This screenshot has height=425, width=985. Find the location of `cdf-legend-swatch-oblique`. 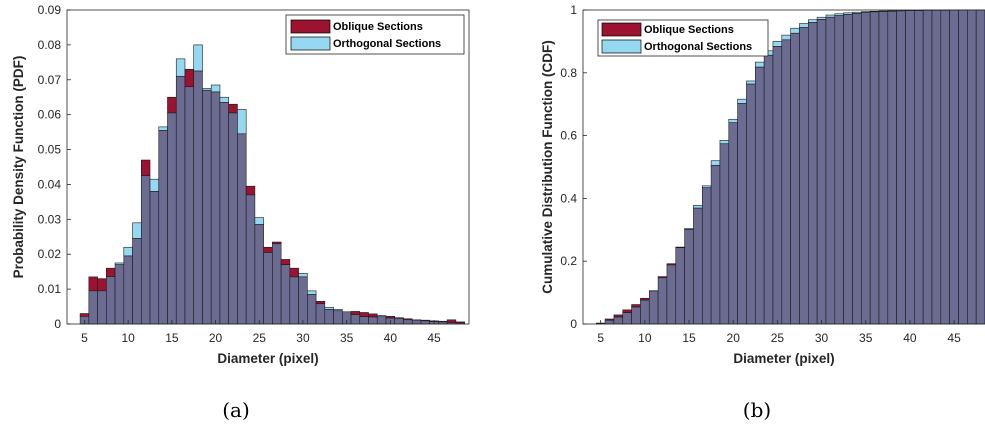

cdf-legend-swatch-oblique is located at coordinates (621, 29).